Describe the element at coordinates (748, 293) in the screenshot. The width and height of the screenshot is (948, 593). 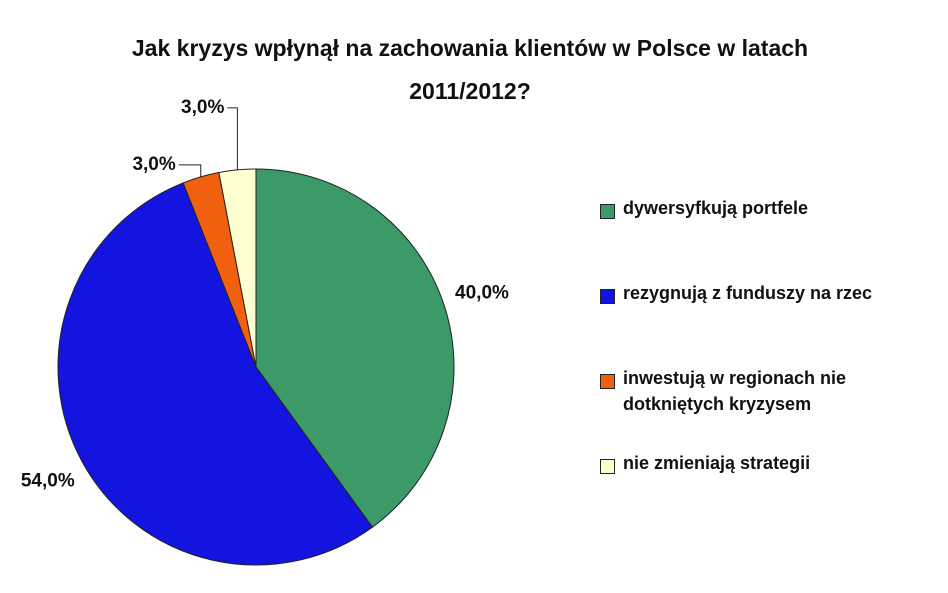
I see `legend-label: rezygnują z funduszy na rzec` at that location.